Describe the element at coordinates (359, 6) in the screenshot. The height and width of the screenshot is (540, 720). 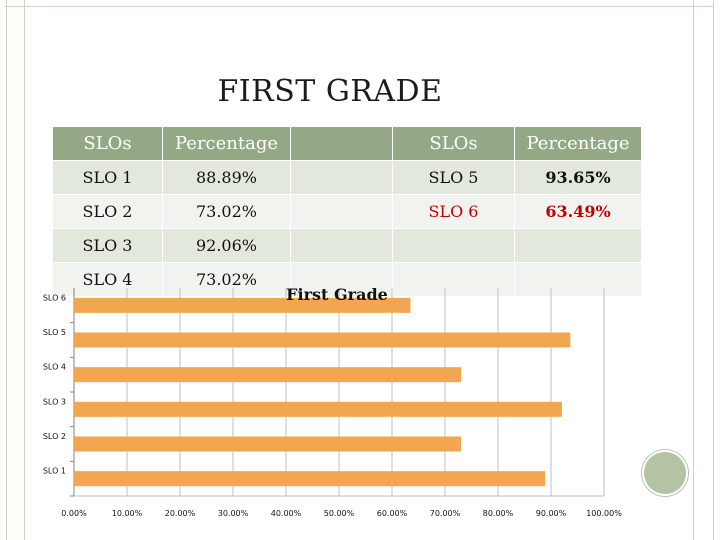
I see `frame-top-line` at that location.